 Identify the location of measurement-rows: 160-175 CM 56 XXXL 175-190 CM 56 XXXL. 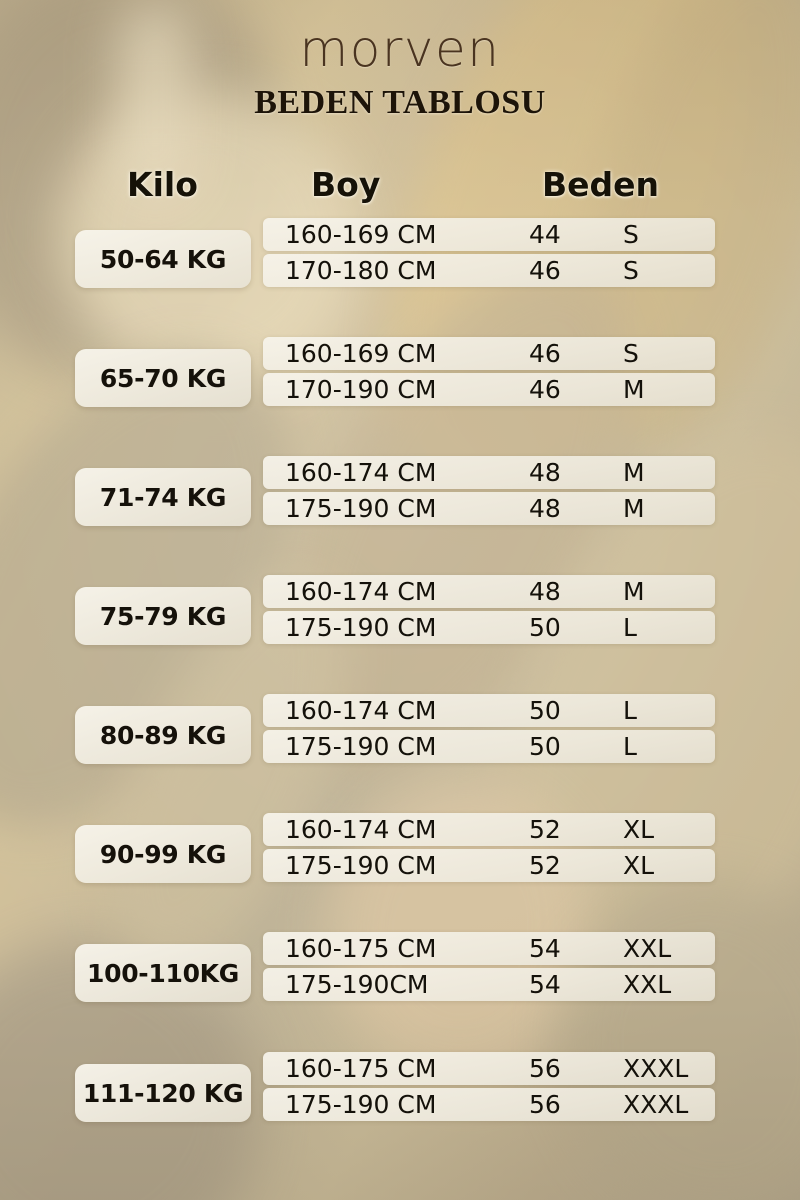
(489, 1088).